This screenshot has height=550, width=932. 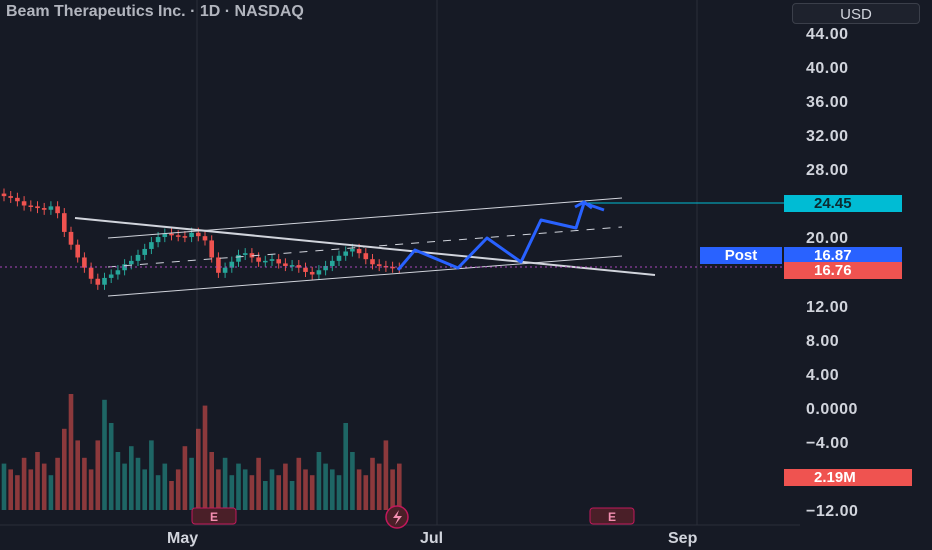 I want to click on y-tick-label: 44.00, so click(x=827, y=34).